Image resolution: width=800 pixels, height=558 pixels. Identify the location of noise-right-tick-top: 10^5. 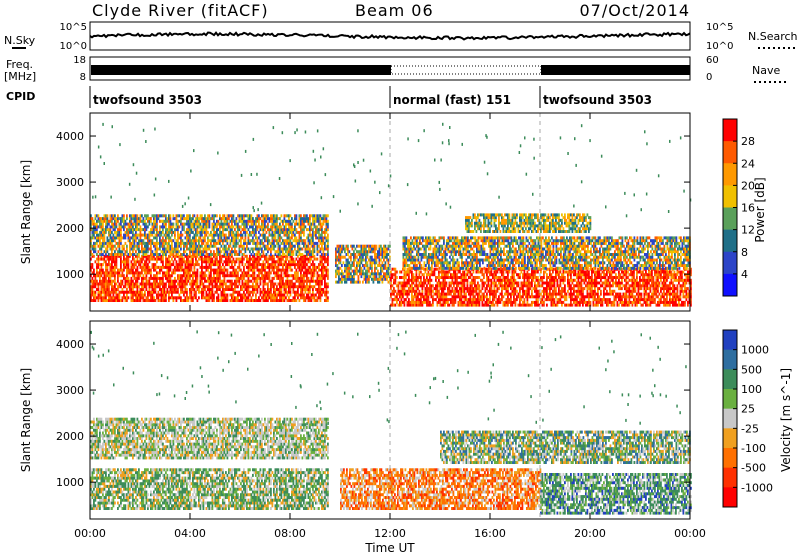
(719, 27).